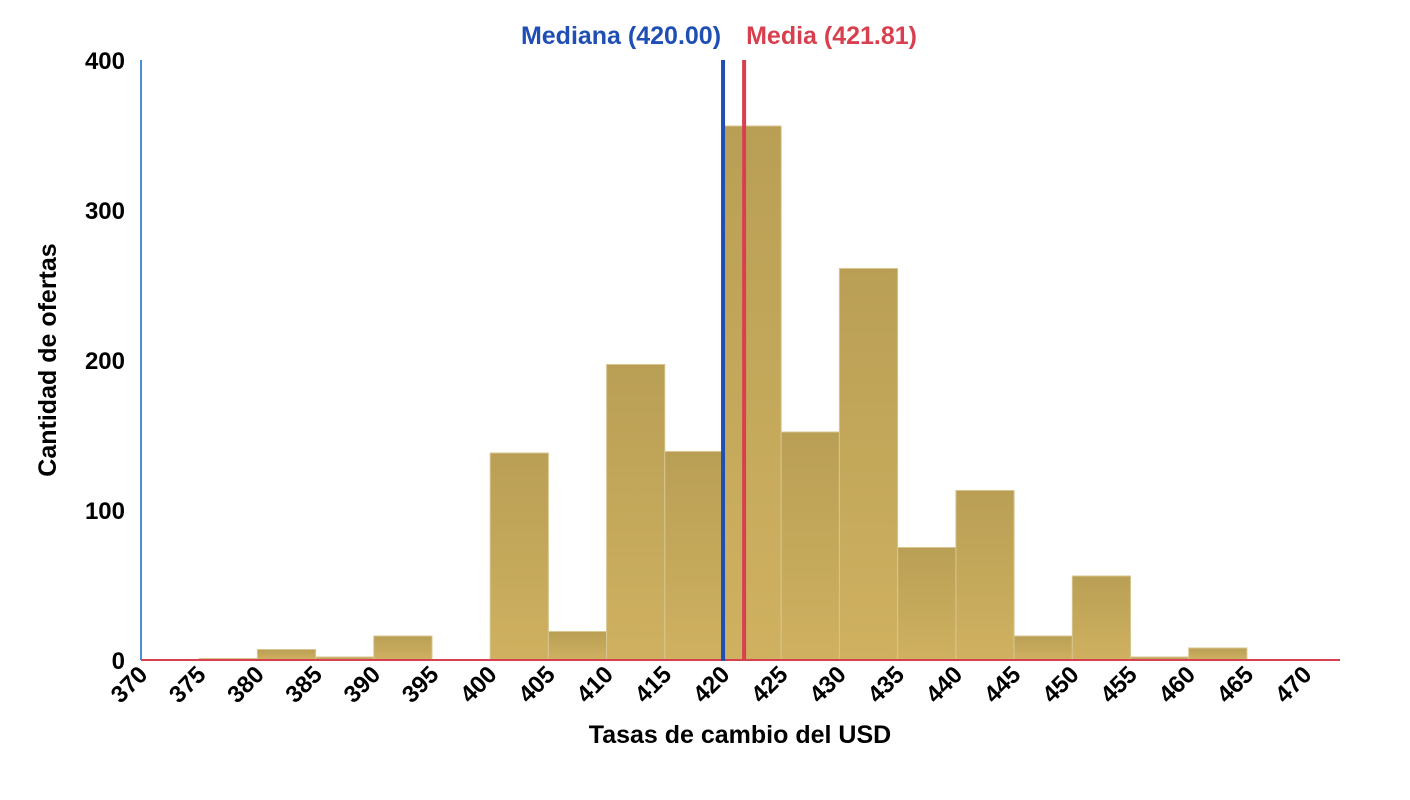 This screenshot has height=800, width=1410. What do you see at coordinates (118, 661) in the screenshot?
I see `y-tick-label-0: 0` at bounding box center [118, 661].